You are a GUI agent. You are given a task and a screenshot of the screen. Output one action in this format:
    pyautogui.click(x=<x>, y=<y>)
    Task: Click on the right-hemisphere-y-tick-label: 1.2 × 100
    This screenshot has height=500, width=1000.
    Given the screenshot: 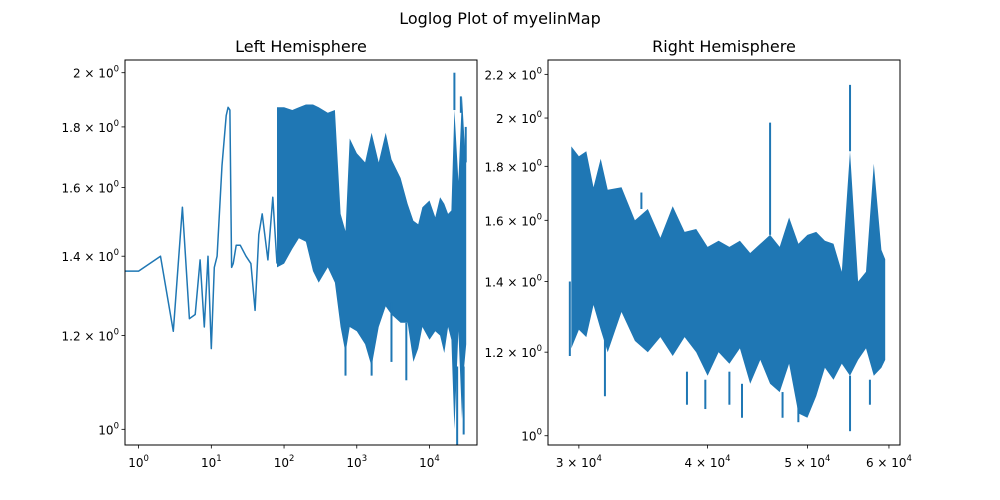 What is the action you would take?
    pyautogui.click(x=513, y=352)
    